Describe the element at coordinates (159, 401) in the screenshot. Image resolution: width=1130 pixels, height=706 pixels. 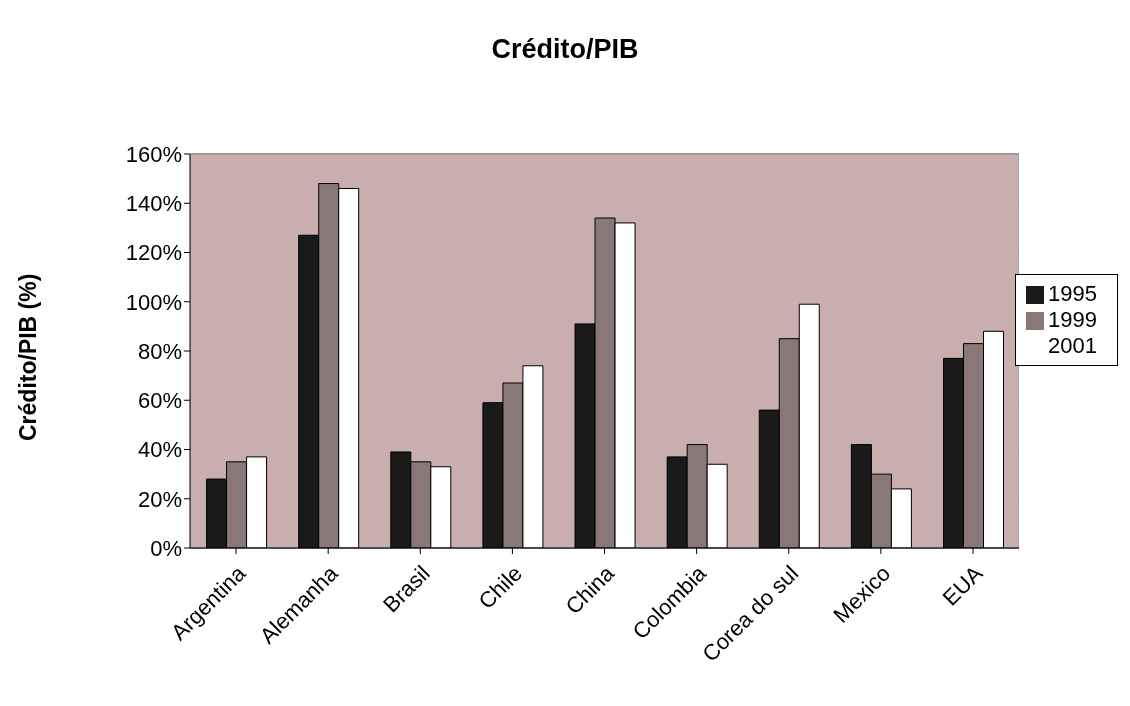
I see `y-tick-label: 60%` at that location.